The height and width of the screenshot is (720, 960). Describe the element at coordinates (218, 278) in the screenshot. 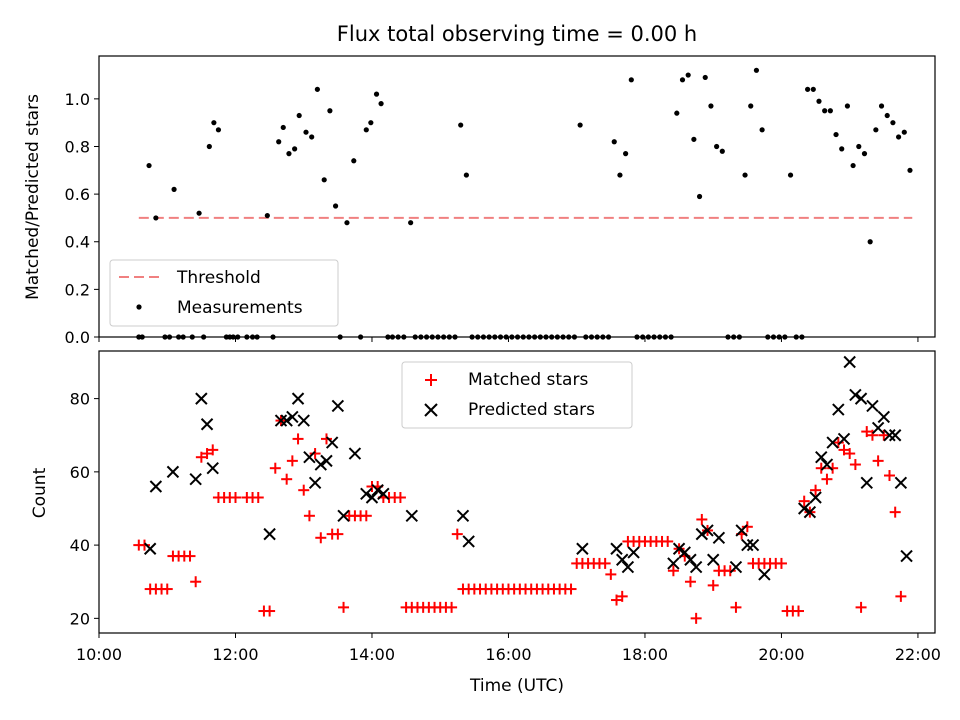

I see `legend-threshold-label: Threshold` at that location.